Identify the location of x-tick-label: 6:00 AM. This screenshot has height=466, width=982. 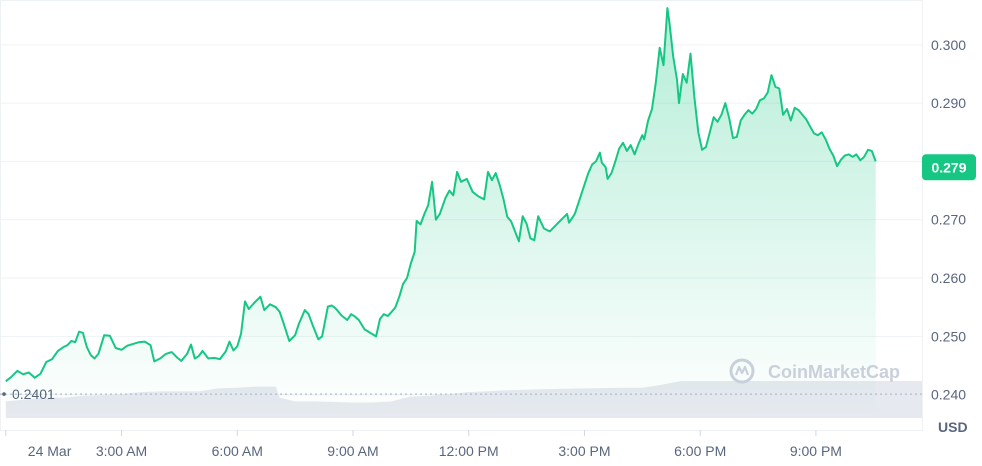
(237, 451).